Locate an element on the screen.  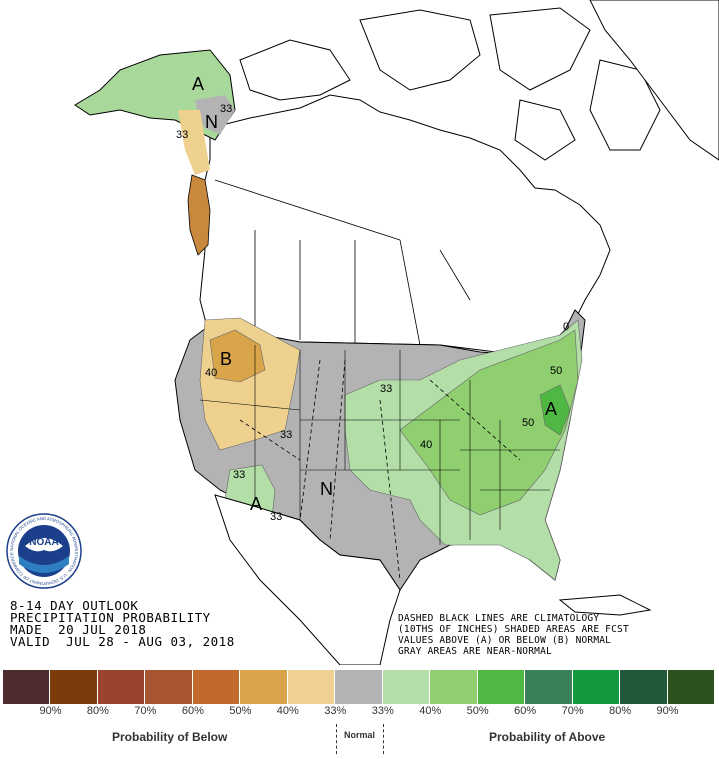
map-label-sw-33b: 33 is located at coordinates (276, 517).